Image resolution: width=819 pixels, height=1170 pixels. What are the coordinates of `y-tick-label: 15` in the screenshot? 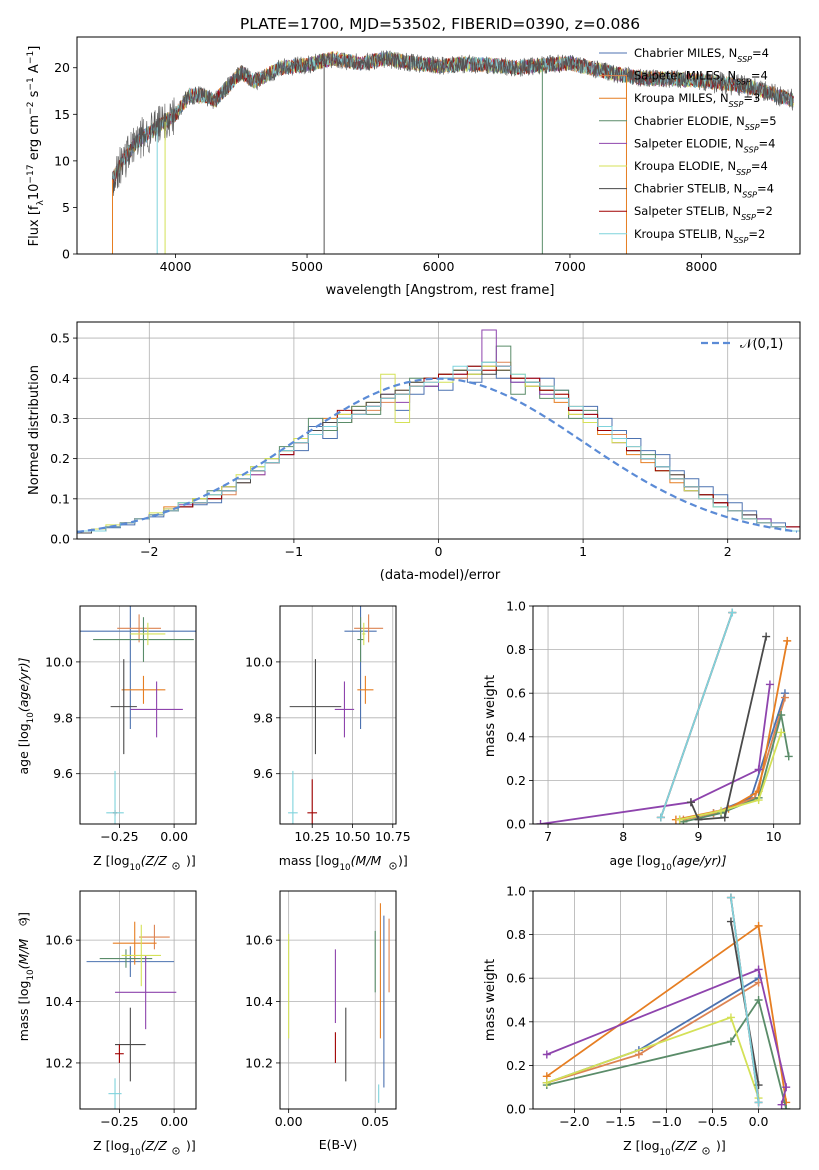 It's located at (62, 114).